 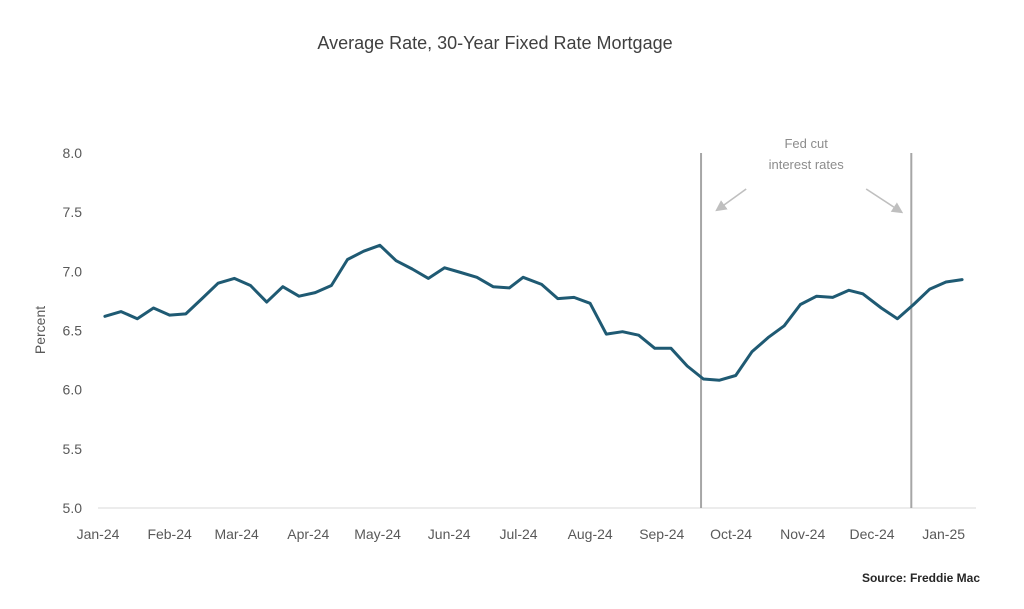 What do you see at coordinates (73, 153) in the screenshot?
I see `y-tick-label: 8.0` at bounding box center [73, 153].